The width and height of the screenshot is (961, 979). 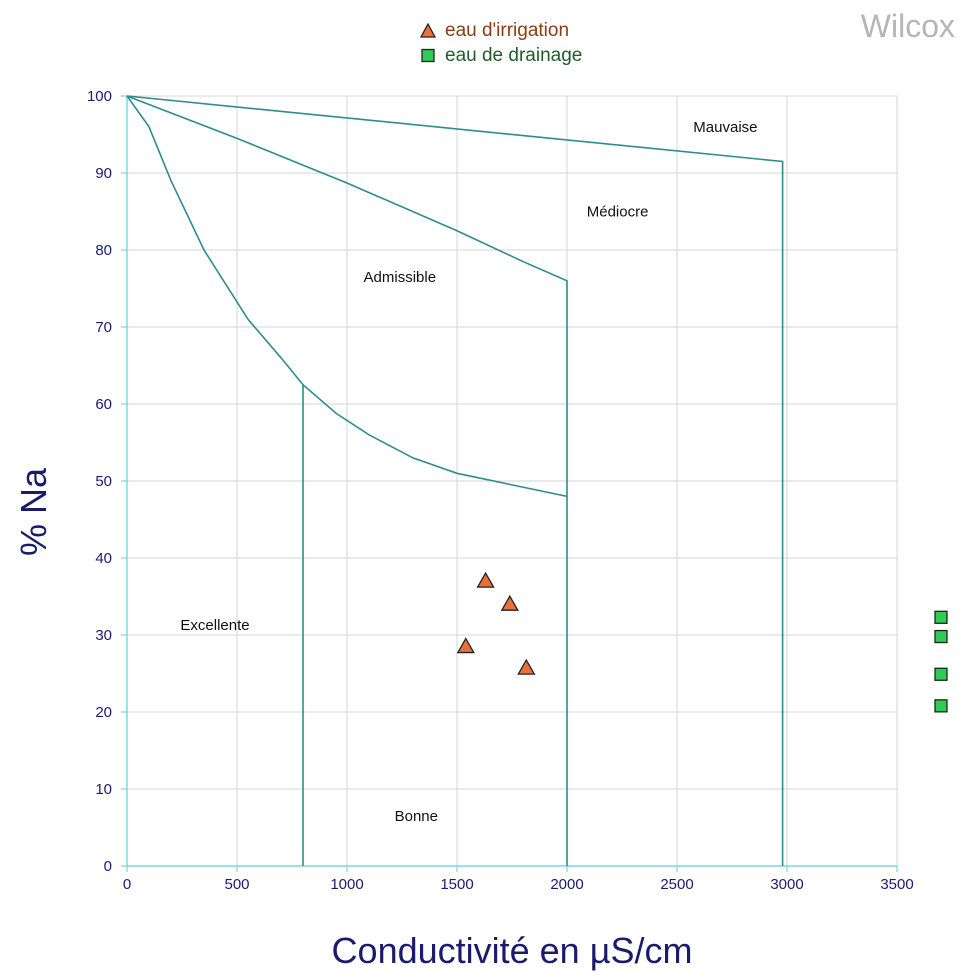 What do you see at coordinates (676, 884) in the screenshot?
I see `x-tick-label: 2500` at bounding box center [676, 884].